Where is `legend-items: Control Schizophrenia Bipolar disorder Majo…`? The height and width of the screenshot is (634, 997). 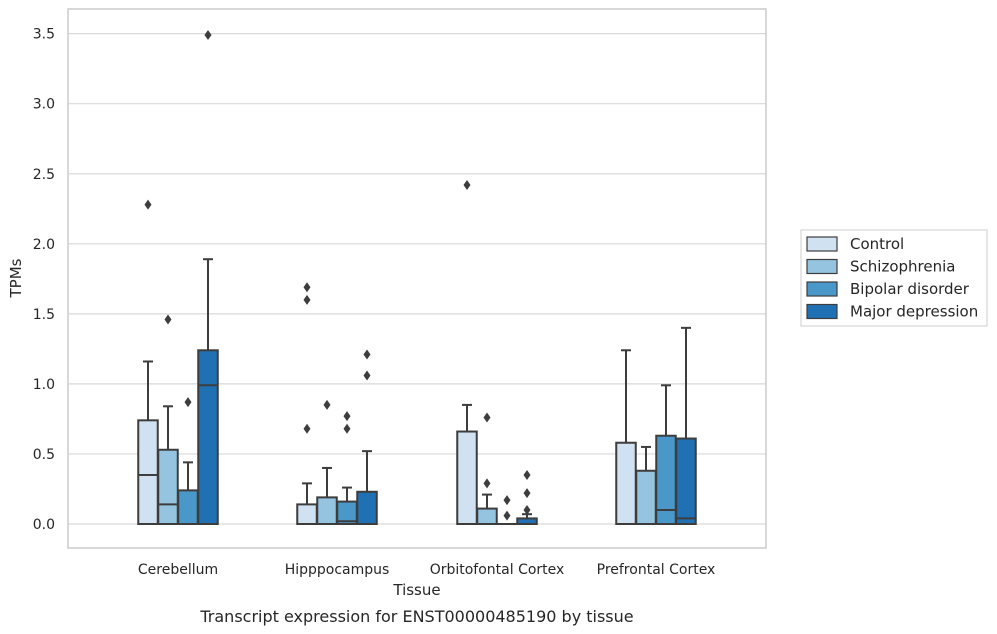
legend-items: Control Schizophrenia Bipolar disorder Majo… is located at coordinates (892, 278).